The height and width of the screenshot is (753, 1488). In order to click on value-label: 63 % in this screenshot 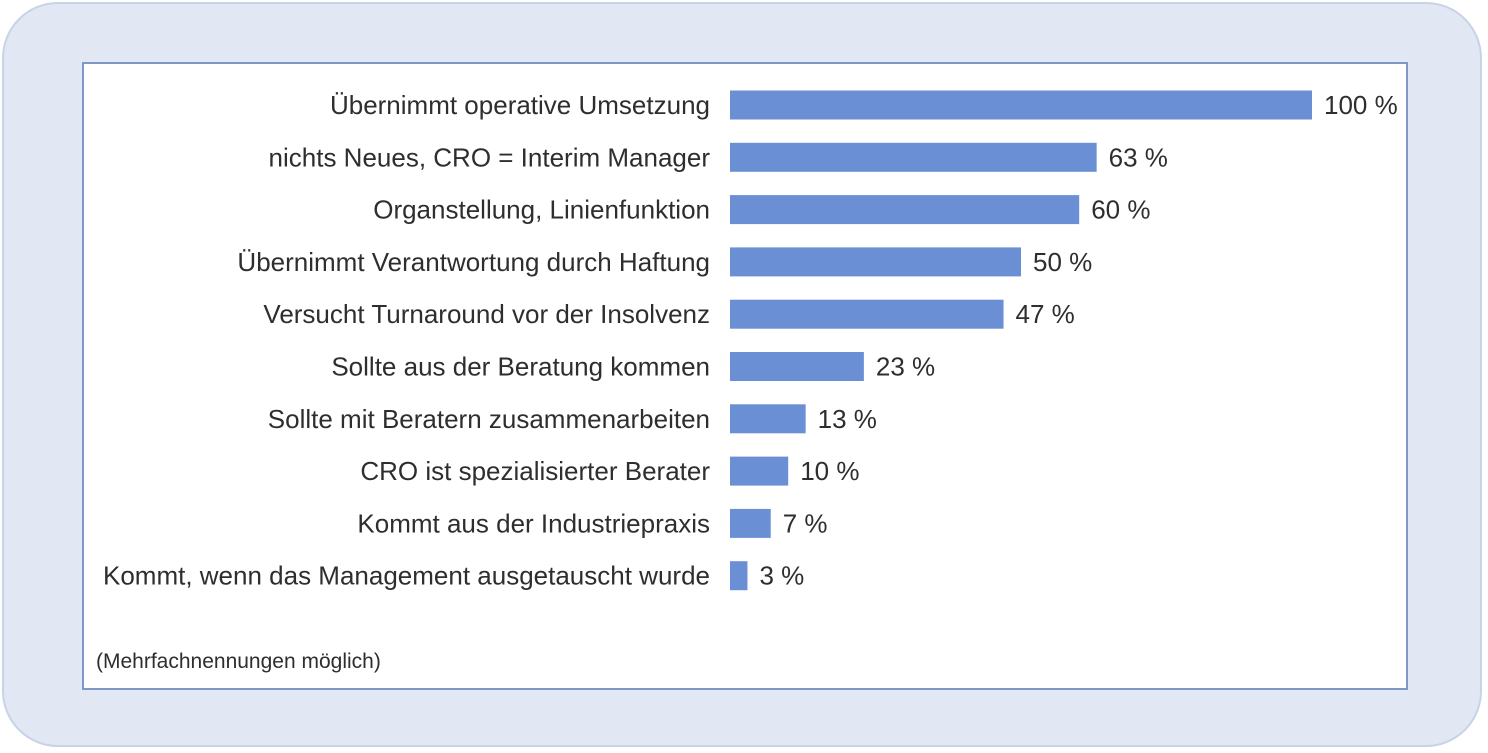, I will do `click(1138, 157)`.